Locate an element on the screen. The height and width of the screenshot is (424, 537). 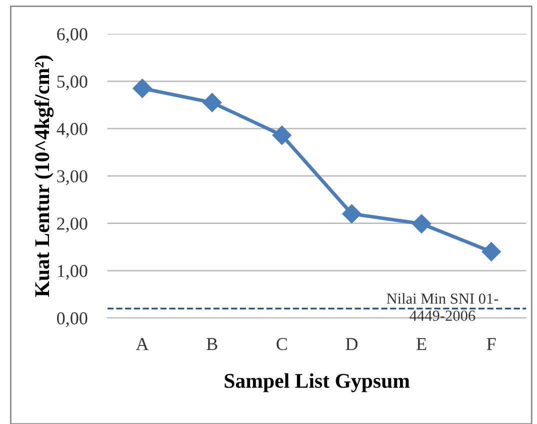
ref-line-label: Nilai Min SNI 01- 4449-2006 is located at coordinates (442, 307).